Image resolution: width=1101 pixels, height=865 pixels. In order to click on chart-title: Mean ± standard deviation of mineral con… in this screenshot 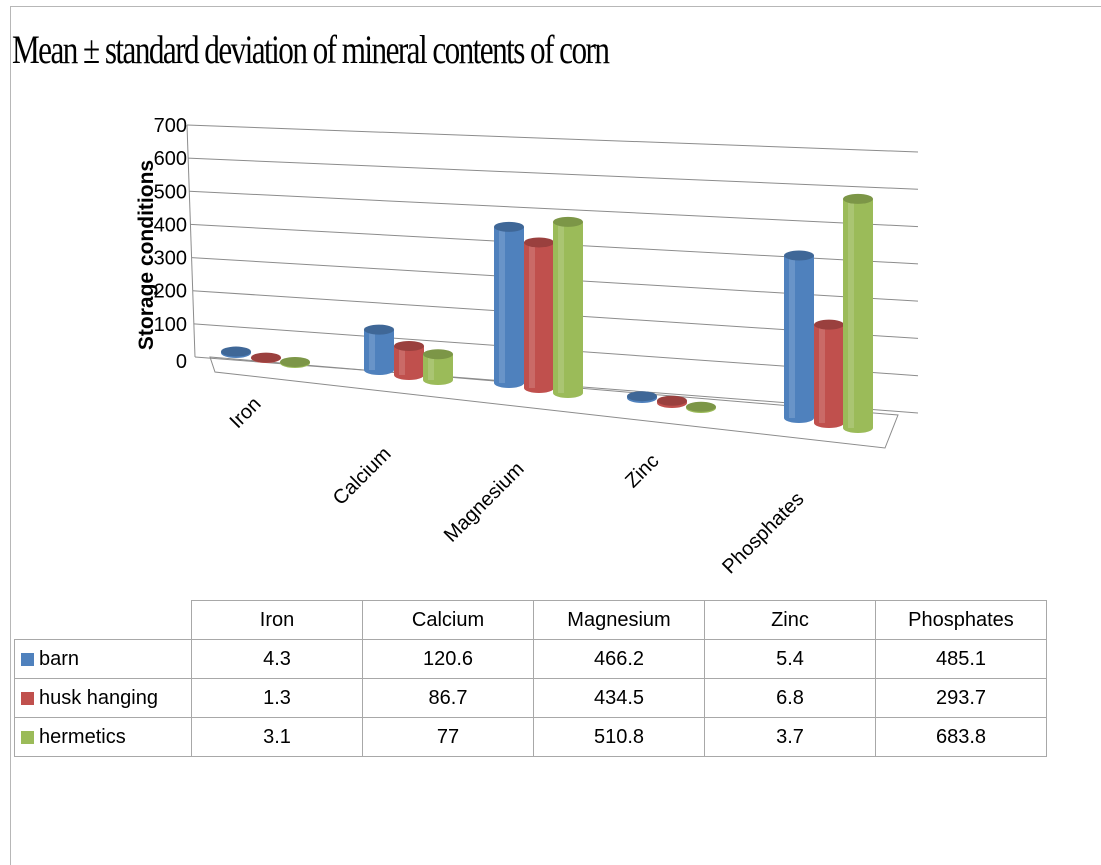, I will do `click(311, 49)`.